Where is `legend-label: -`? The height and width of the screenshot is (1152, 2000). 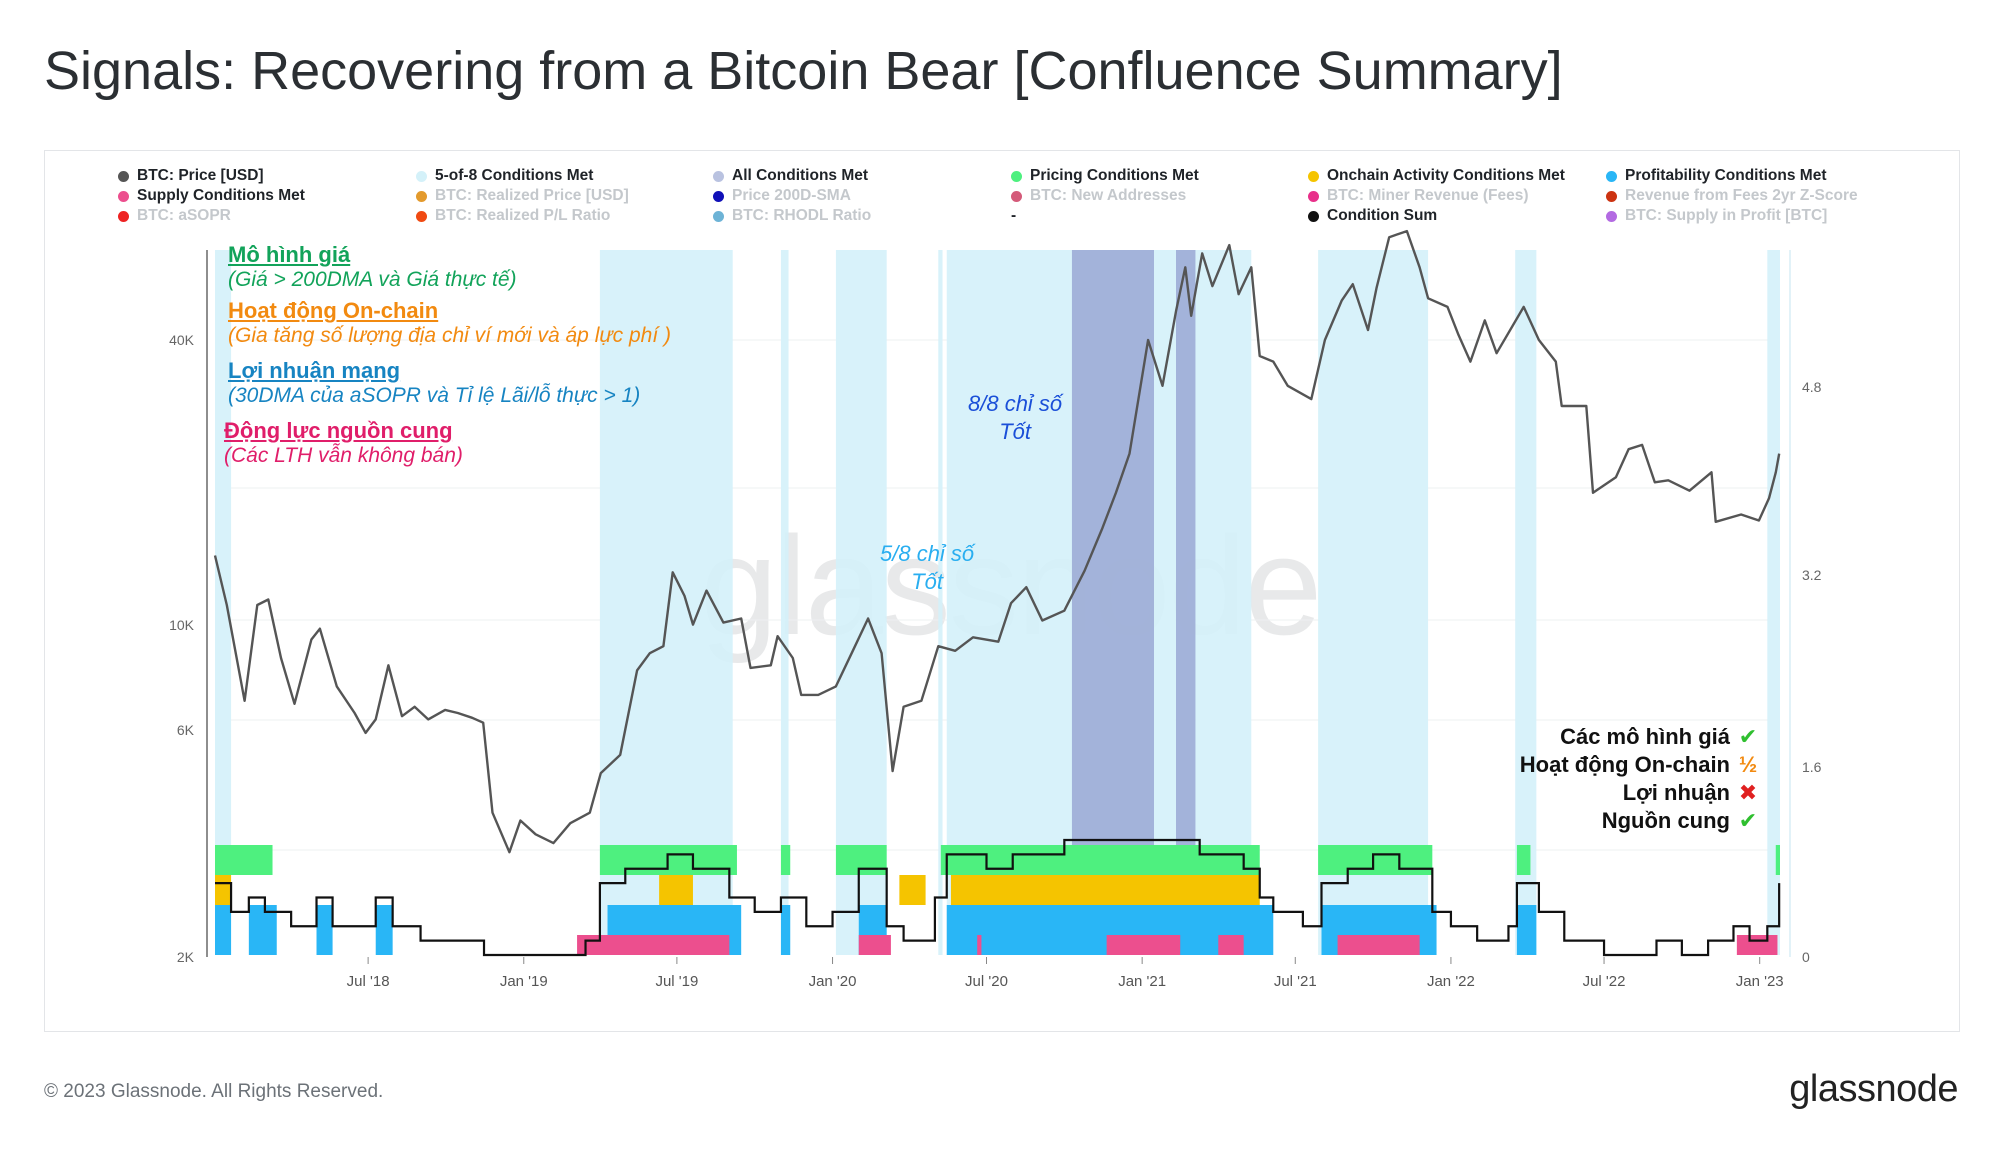
legend-label: - is located at coordinates (1014, 215).